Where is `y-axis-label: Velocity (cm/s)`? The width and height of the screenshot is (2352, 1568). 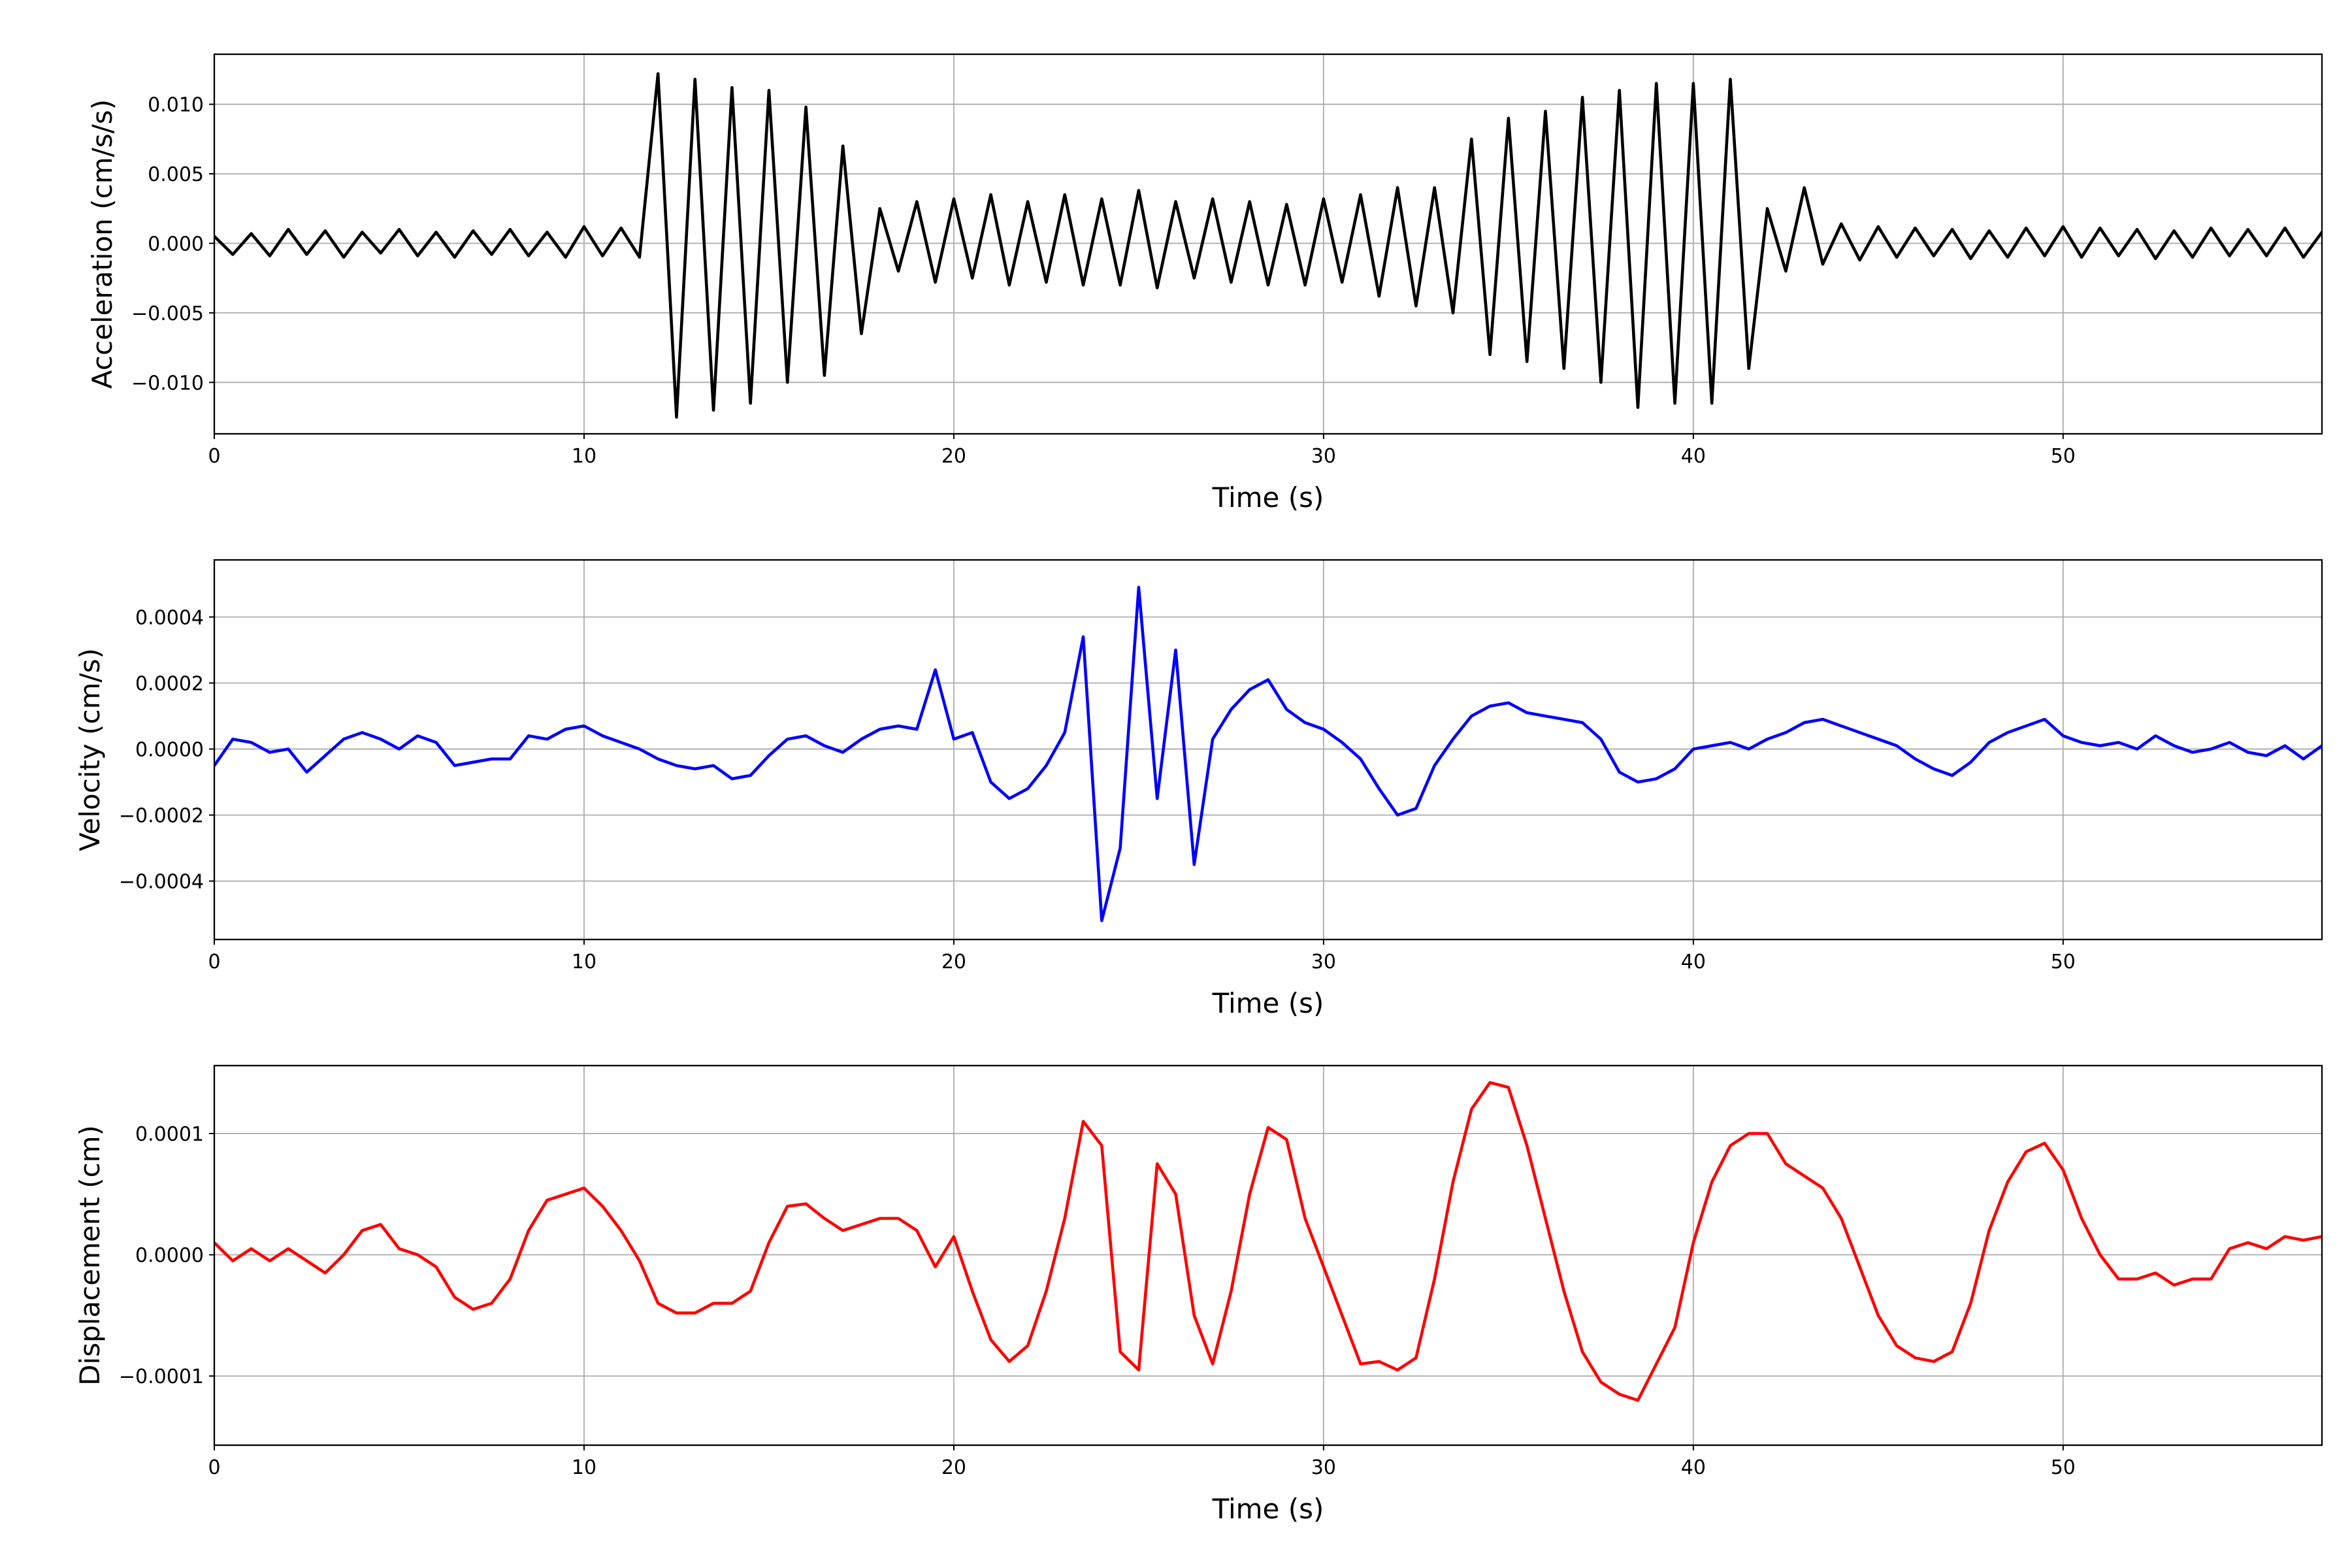 y-axis-label: Velocity (cm/s) is located at coordinates (90, 749).